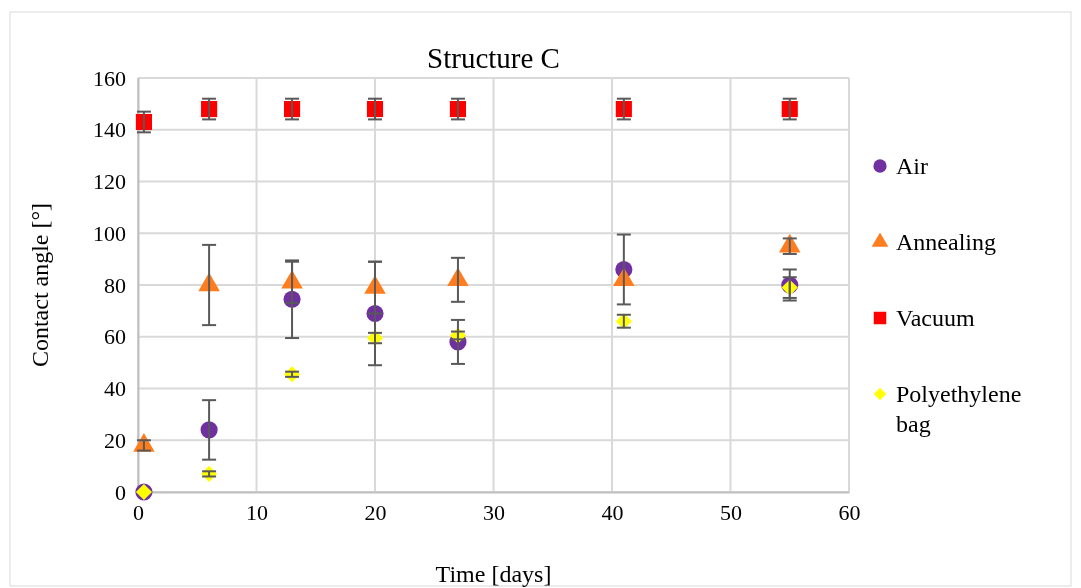  What do you see at coordinates (612, 512) in the screenshot?
I see `x-tick-label: 40` at bounding box center [612, 512].